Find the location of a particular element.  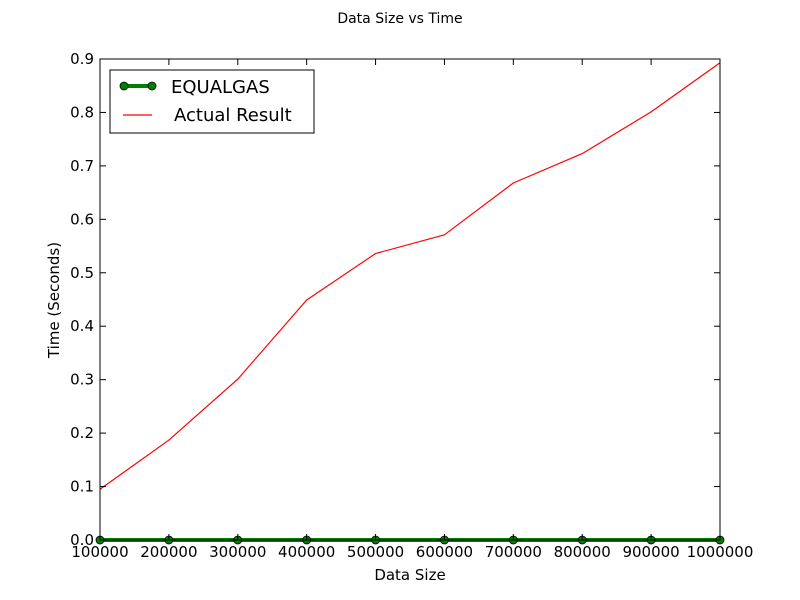

legend-item-actual-result: Actual Result is located at coordinates (207, 115).